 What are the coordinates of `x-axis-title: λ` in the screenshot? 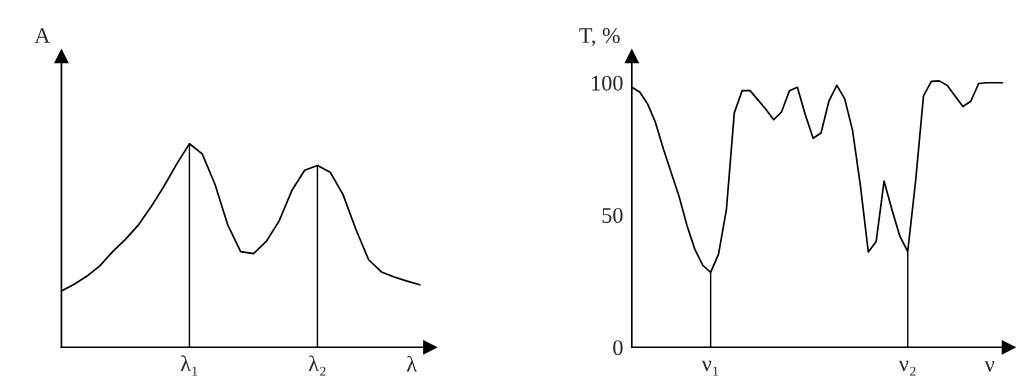 It's located at (411, 363).